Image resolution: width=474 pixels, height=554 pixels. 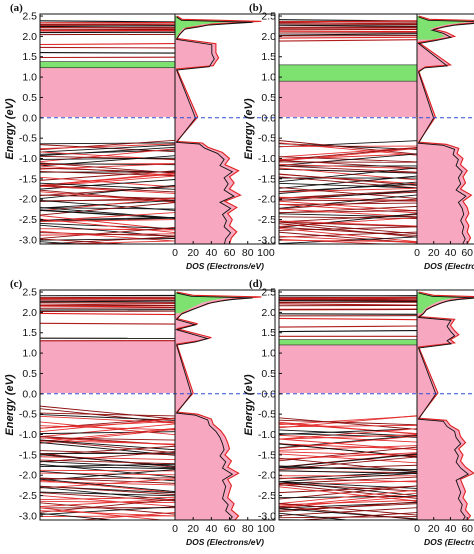 I want to click on dos-tick-label: 20, so click(x=193, y=253).